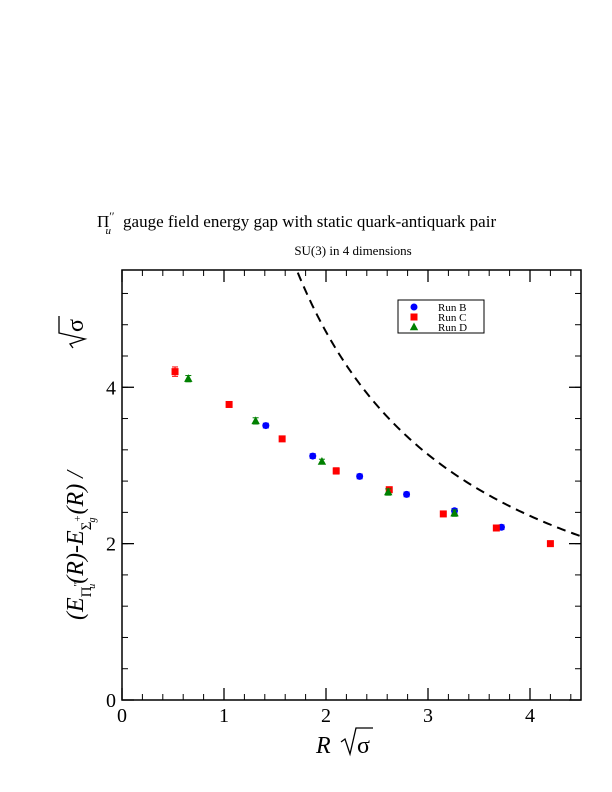 This screenshot has width=612, height=792. What do you see at coordinates (111, 701) in the screenshot?
I see `y-tick-label: 0` at bounding box center [111, 701].